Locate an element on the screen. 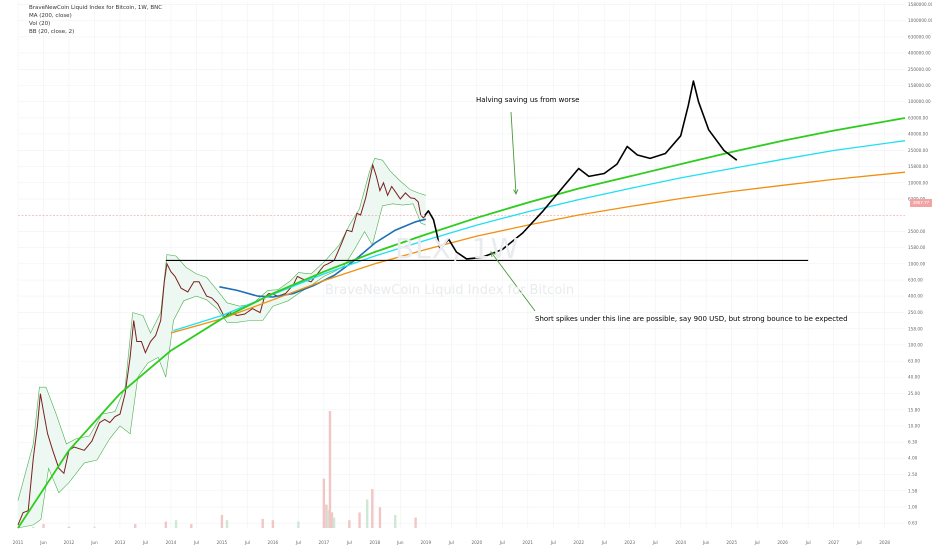  y-tick-label: 1580.00 is located at coordinates (917, 247).